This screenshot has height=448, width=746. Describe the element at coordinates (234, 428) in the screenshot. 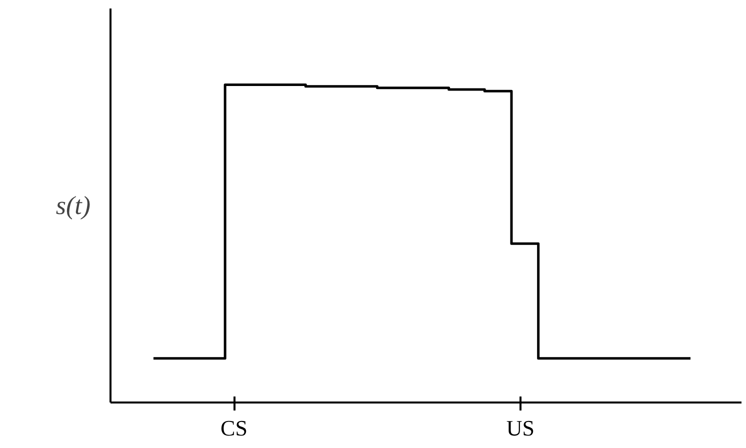

I see `x-tick-label: CS` at that location.